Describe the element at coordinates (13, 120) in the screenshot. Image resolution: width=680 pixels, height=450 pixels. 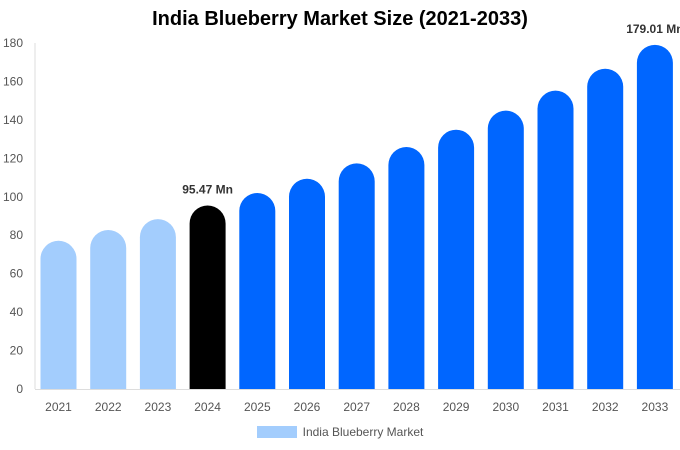
I see `y-tick-label: 140` at that location.